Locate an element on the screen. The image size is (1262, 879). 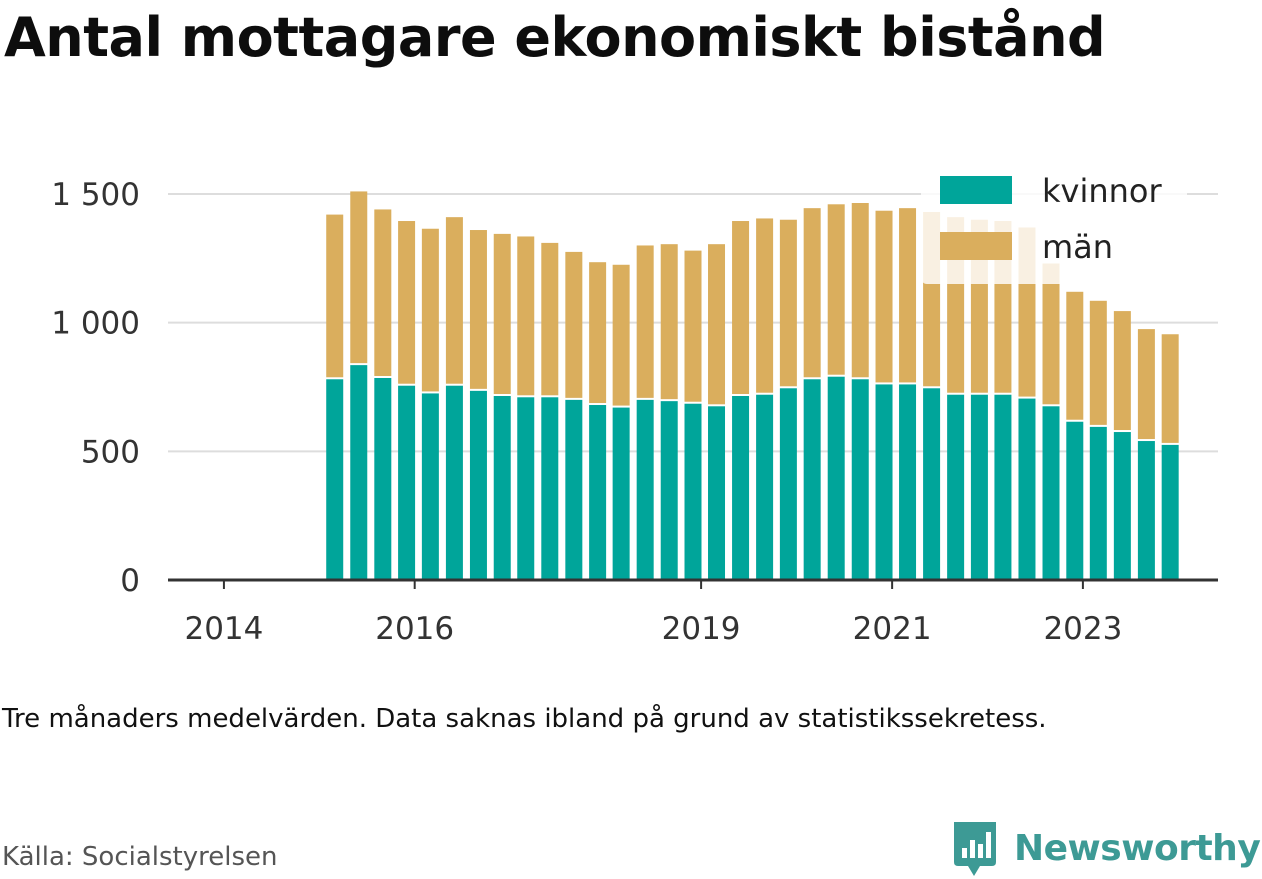
legend-label: män is located at coordinates (1077, 247).